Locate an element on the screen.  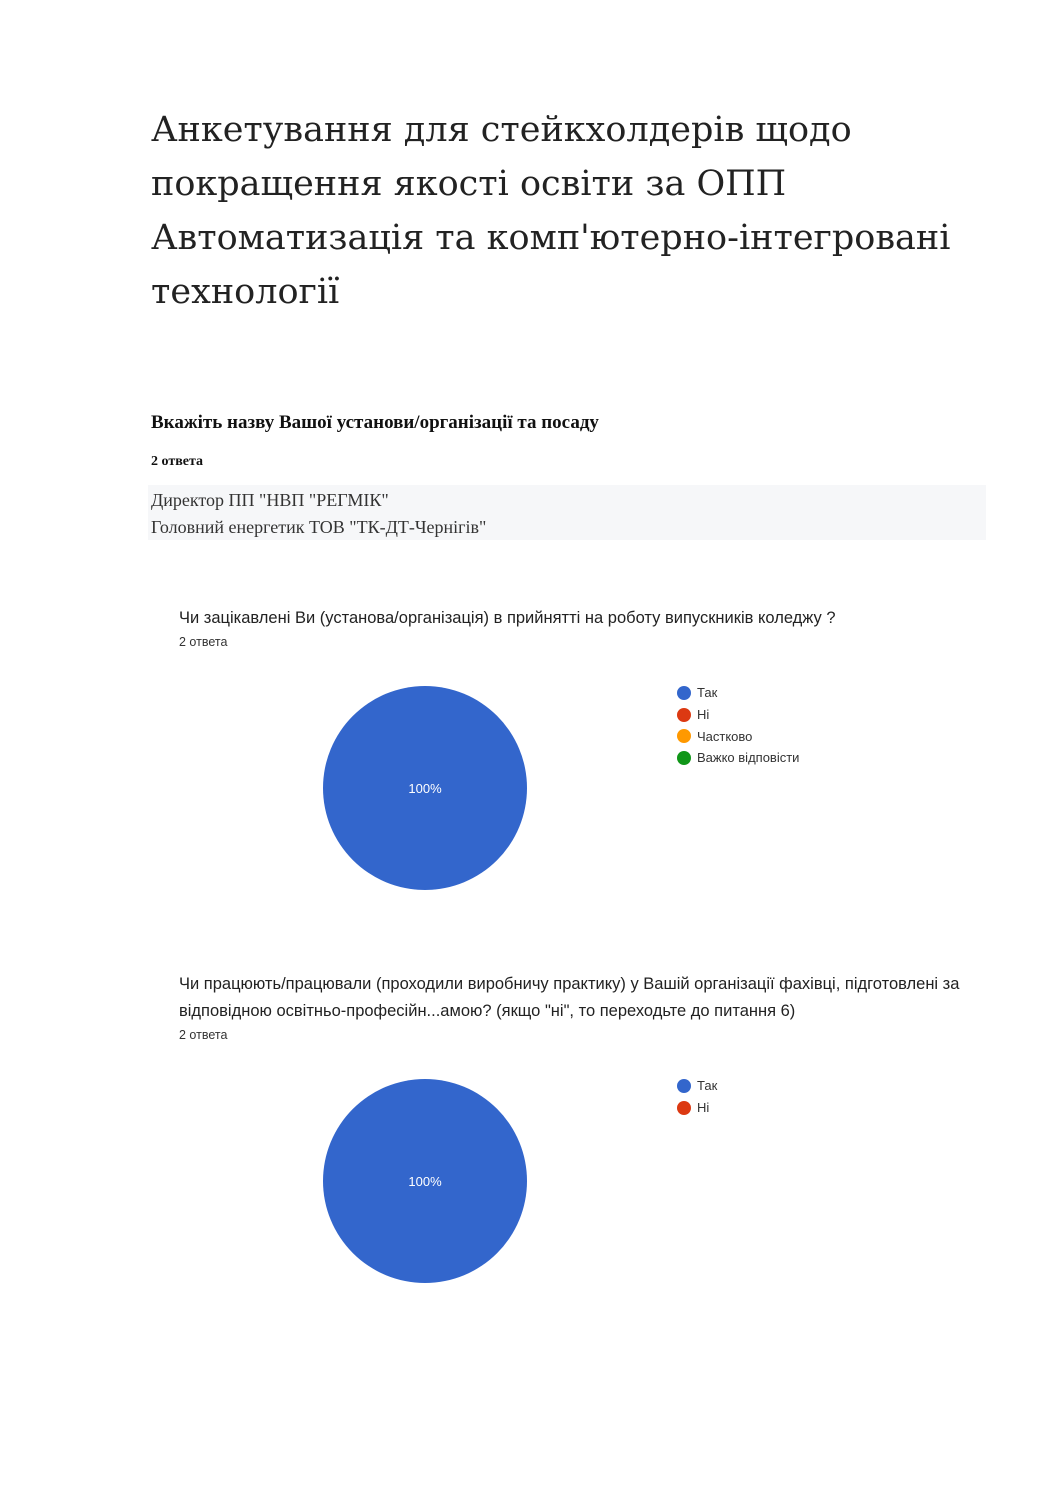
chart-legend: Так Ні Частково Важко відповісти is located at coordinates (738, 725).